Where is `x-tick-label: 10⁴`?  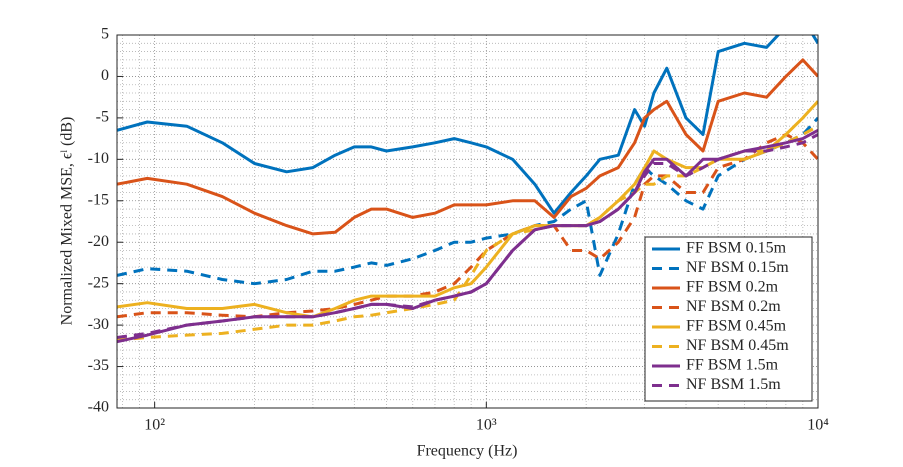
x-tick-label: 10⁴ is located at coordinates (818, 425).